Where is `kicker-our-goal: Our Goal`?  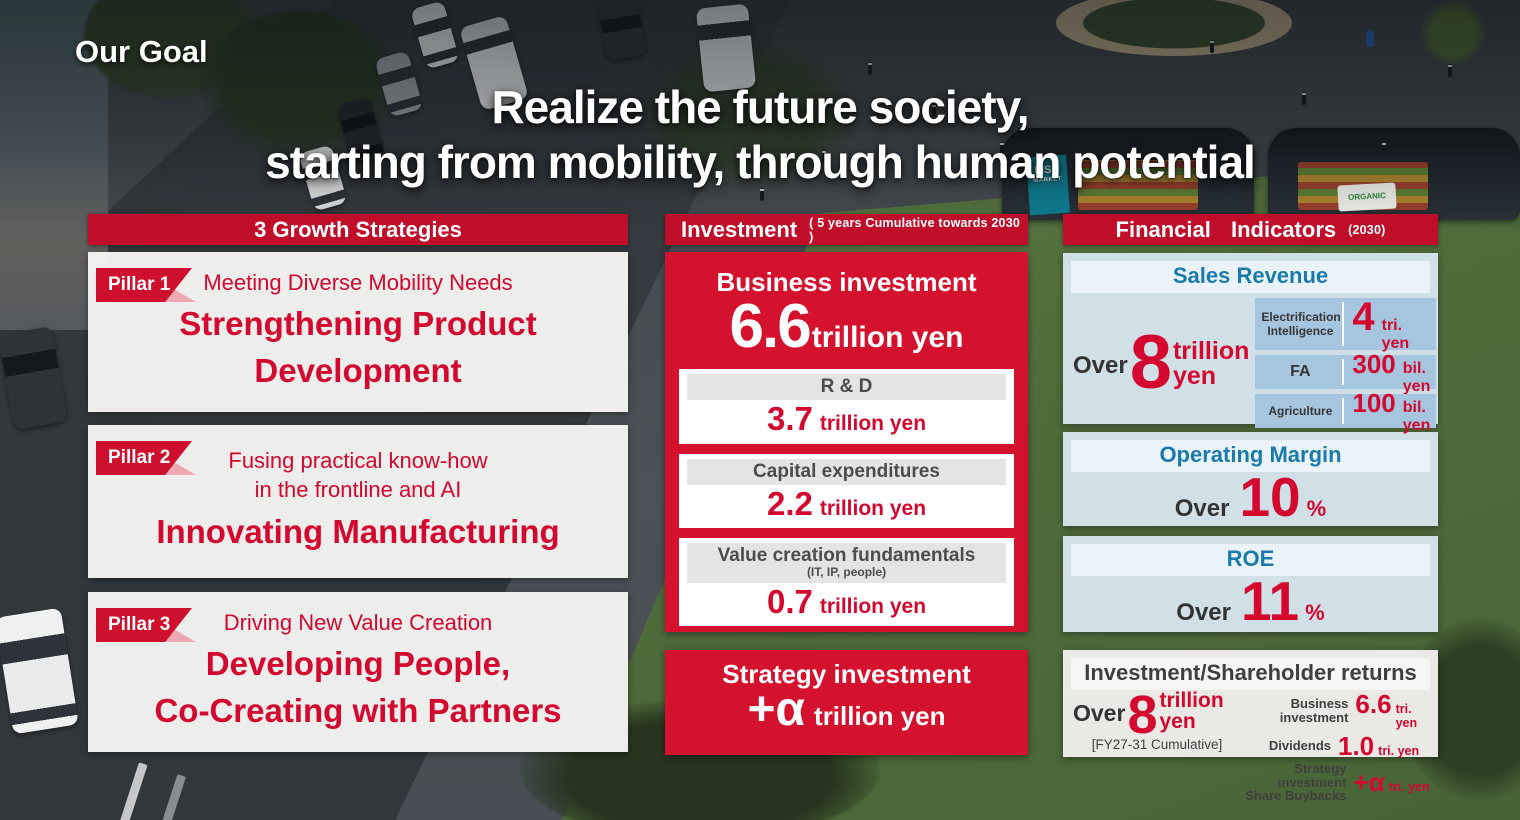
kicker-our-goal: Our Goal is located at coordinates (141, 51).